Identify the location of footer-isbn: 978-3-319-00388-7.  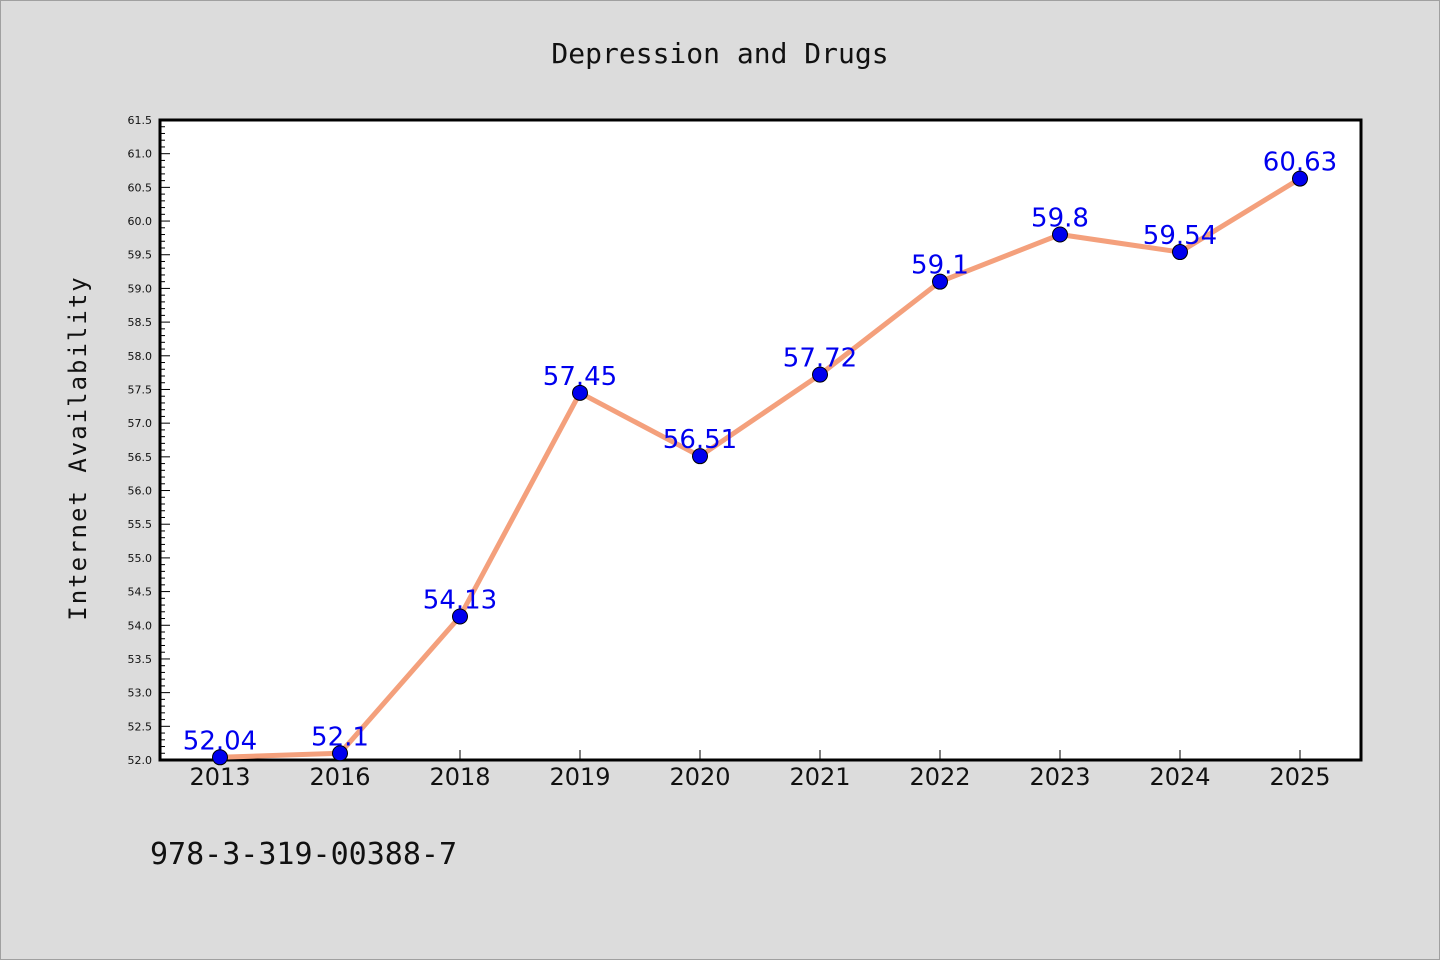
(303, 854).